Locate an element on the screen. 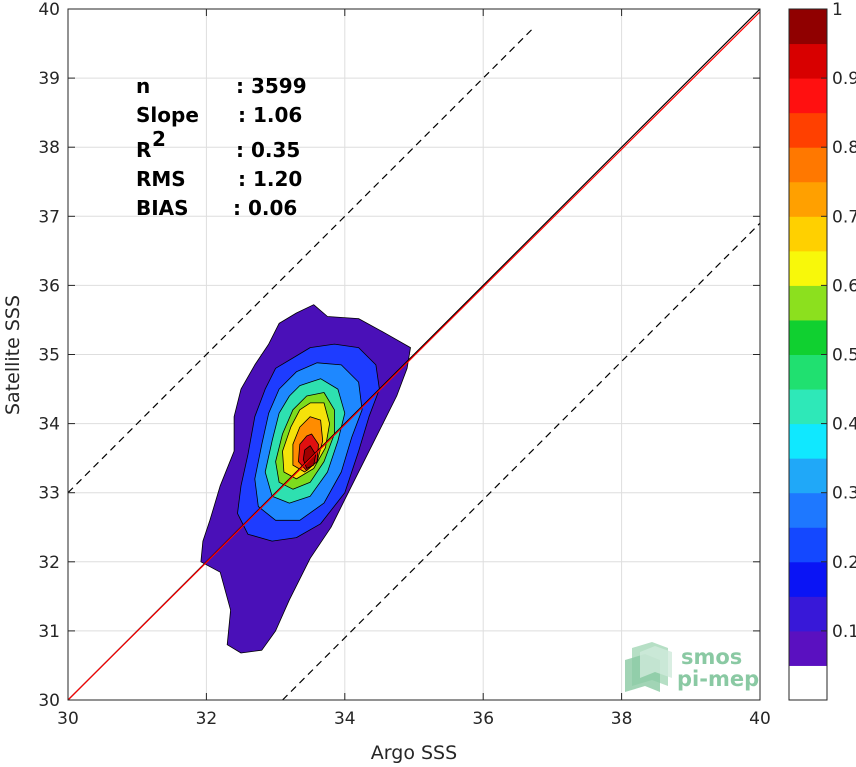 This screenshot has height=767, width=856. stat-label-rms: RMS is located at coordinates (161, 179).